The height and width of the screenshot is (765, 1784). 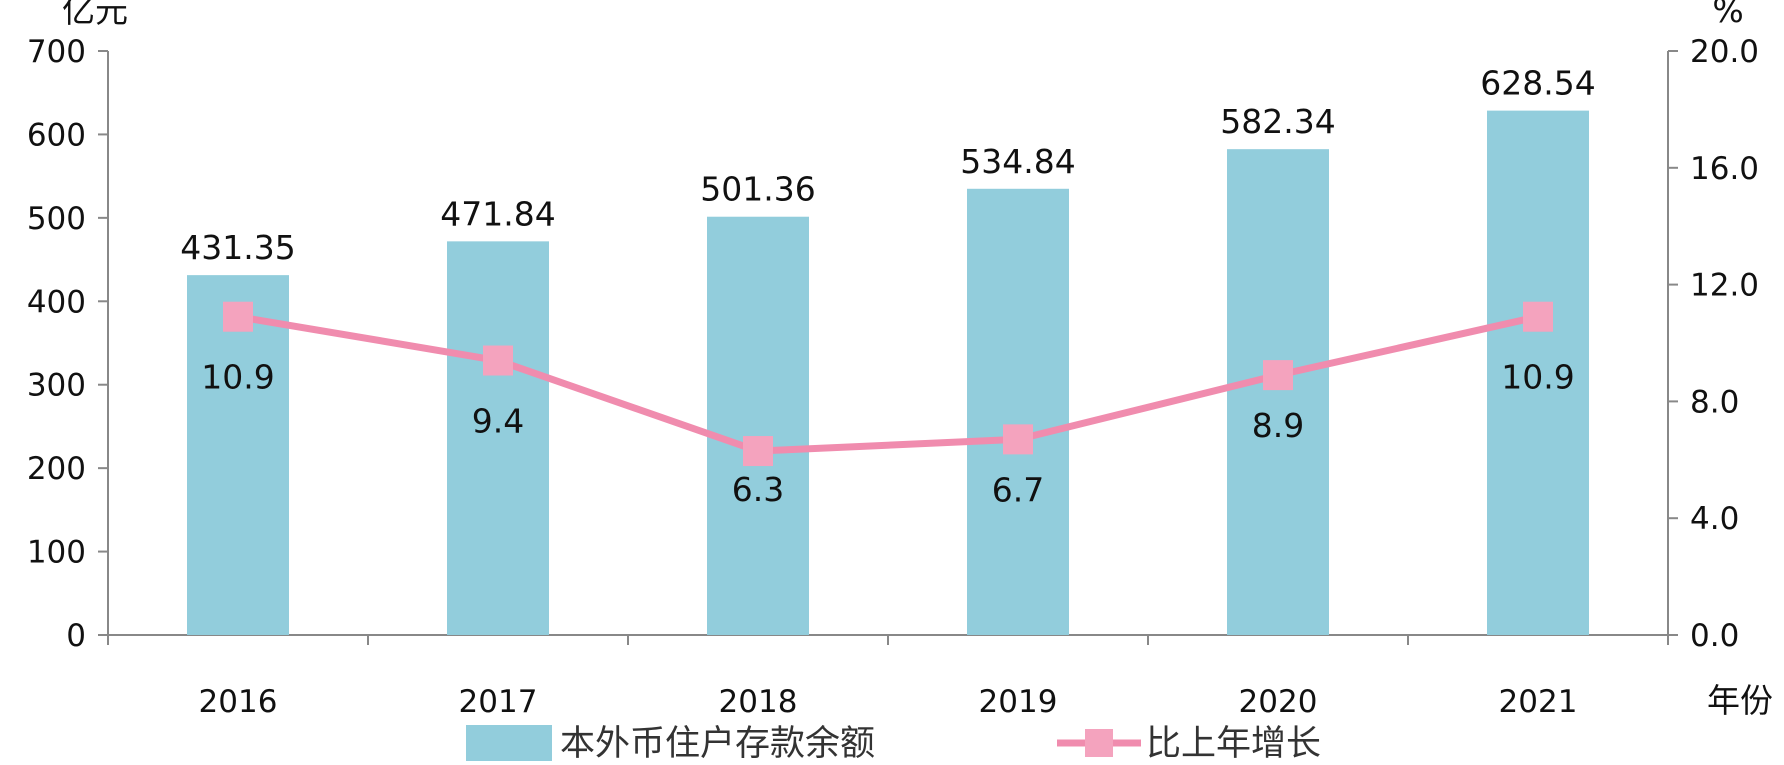 I want to click on bar-2016, so click(x=238, y=455).